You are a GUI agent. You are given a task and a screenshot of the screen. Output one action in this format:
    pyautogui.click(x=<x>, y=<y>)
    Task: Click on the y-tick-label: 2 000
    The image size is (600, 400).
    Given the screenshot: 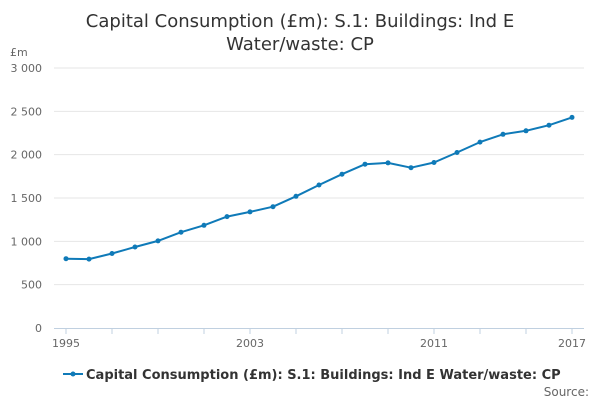 What is the action you would take?
    pyautogui.click(x=27, y=155)
    